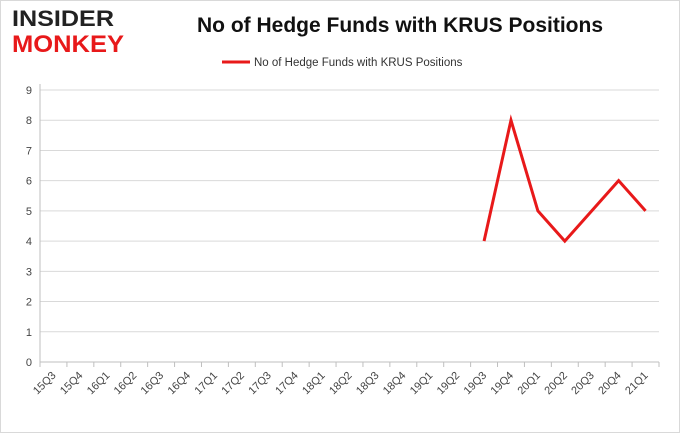  I want to click on series-layer, so click(564, 179).